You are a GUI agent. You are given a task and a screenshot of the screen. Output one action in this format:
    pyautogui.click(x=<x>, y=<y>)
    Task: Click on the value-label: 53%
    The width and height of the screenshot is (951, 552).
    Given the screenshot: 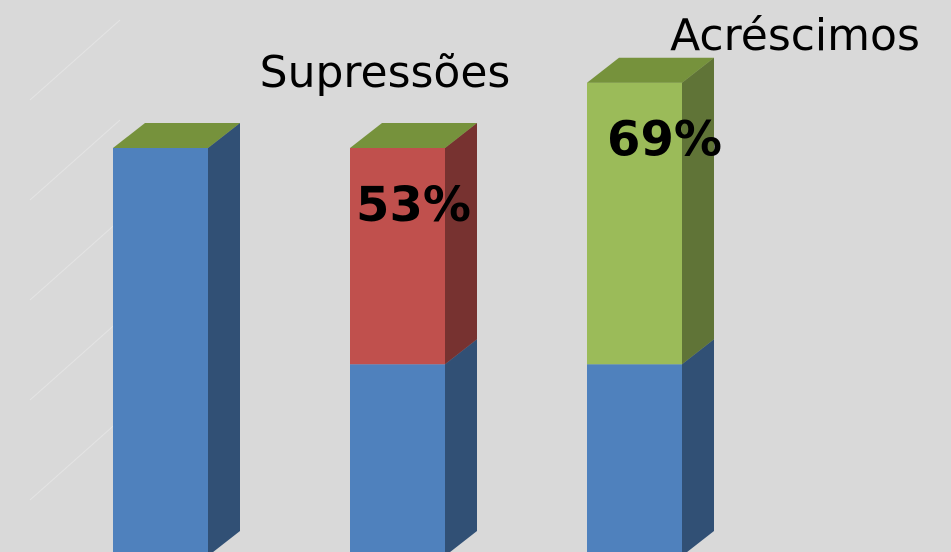 What is the action you would take?
    pyautogui.click(x=413, y=205)
    